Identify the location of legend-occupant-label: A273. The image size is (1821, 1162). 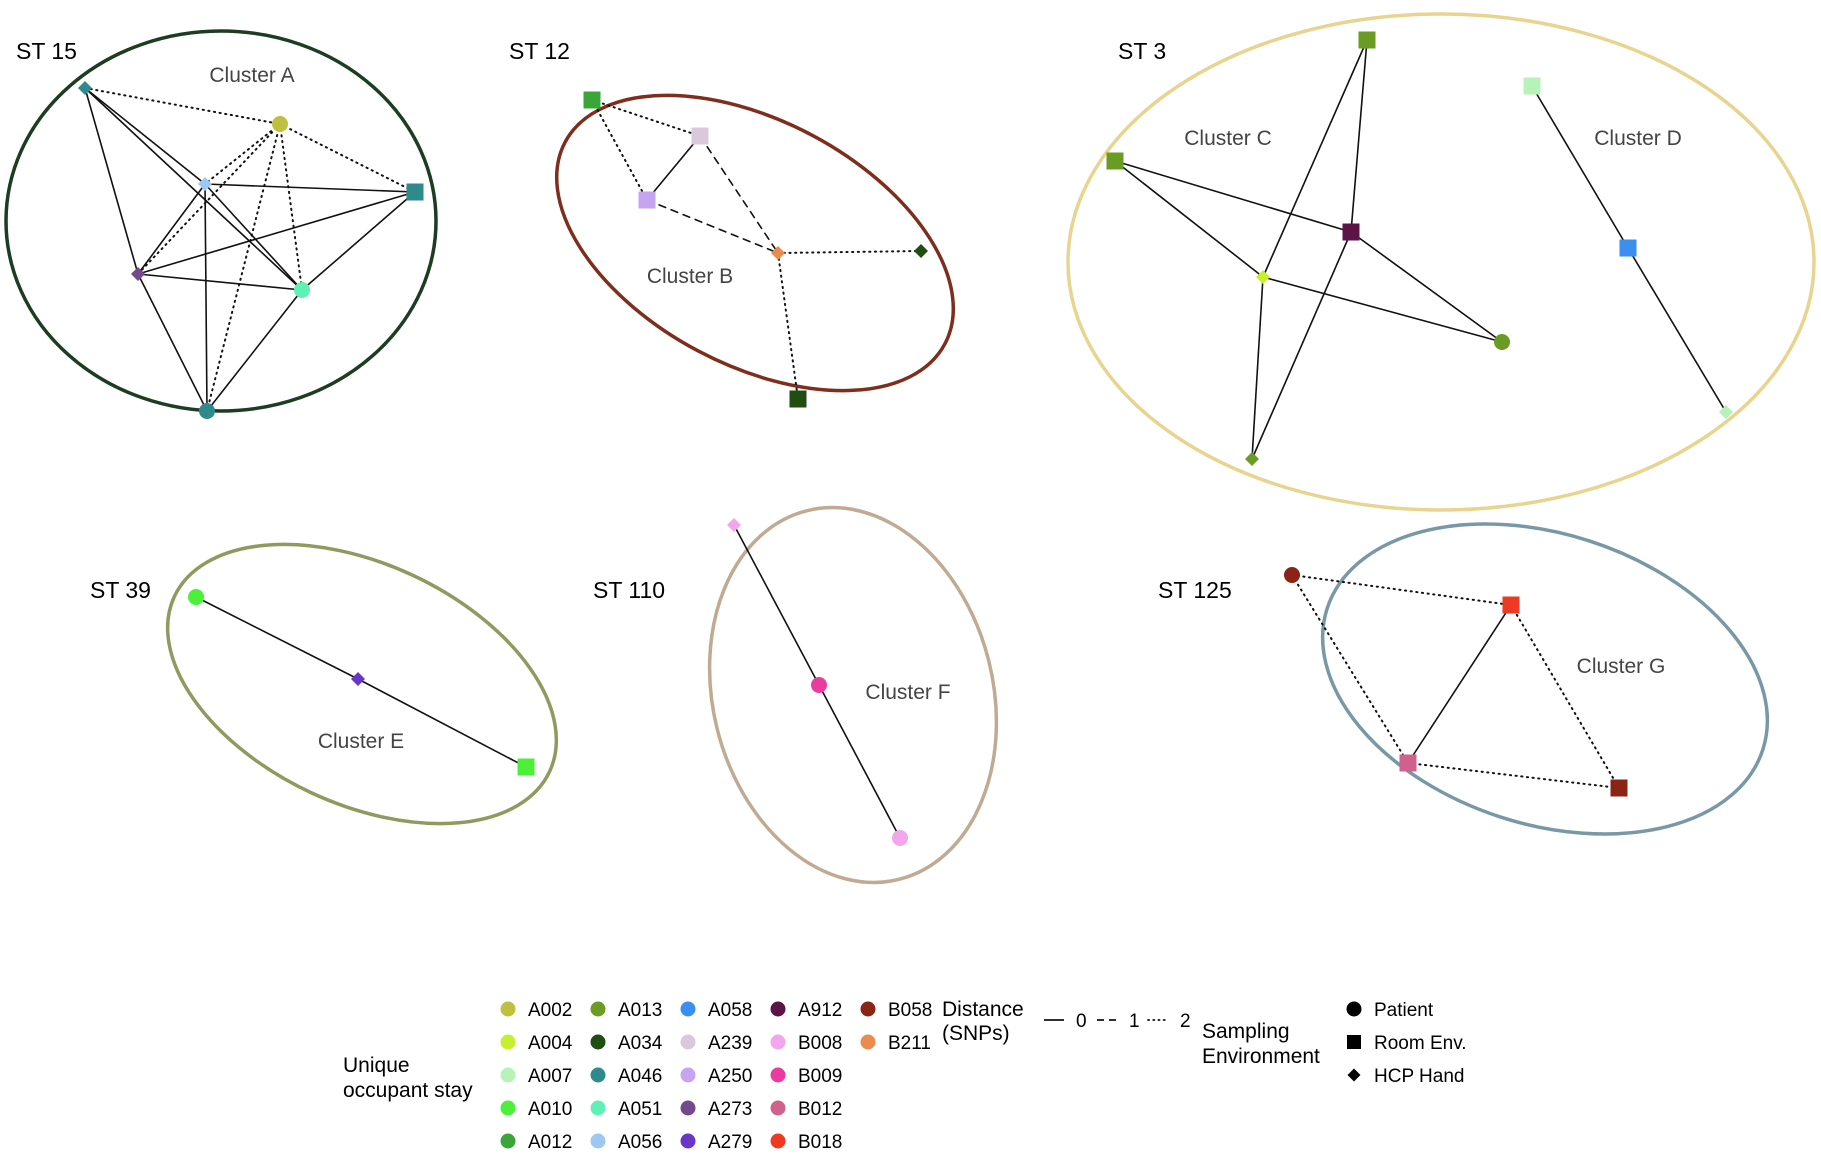
(730, 1109).